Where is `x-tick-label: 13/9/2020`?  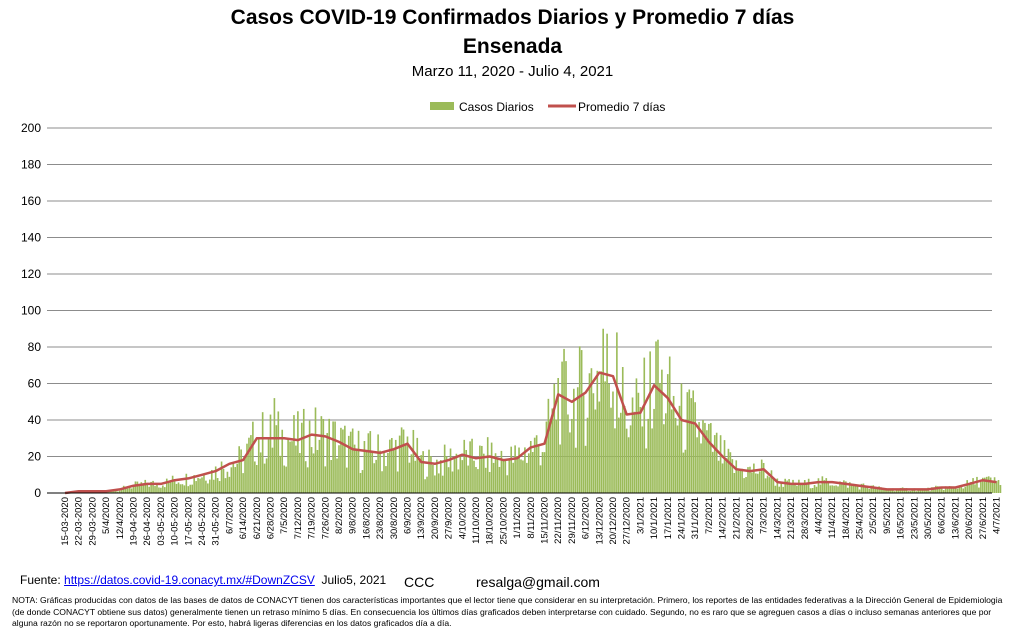
x-tick-label: 13/9/2020 is located at coordinates (421, 518).